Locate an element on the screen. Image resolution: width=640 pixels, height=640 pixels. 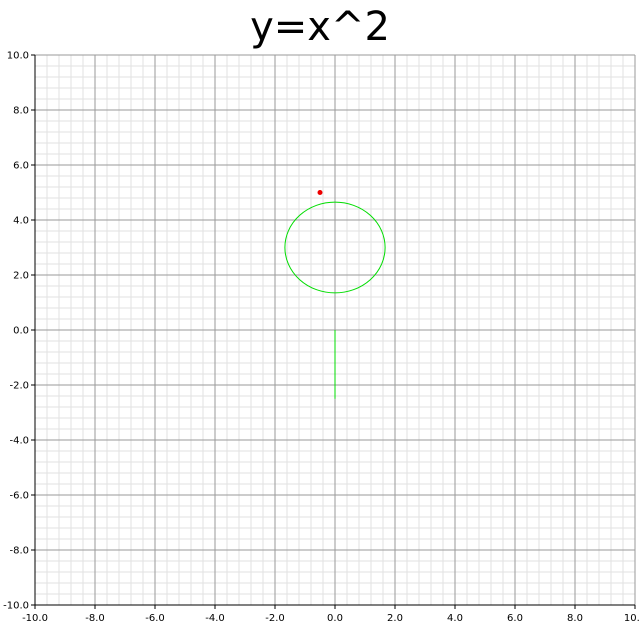
x-tick-label: -6.0 is located at coordinates (155, 618).